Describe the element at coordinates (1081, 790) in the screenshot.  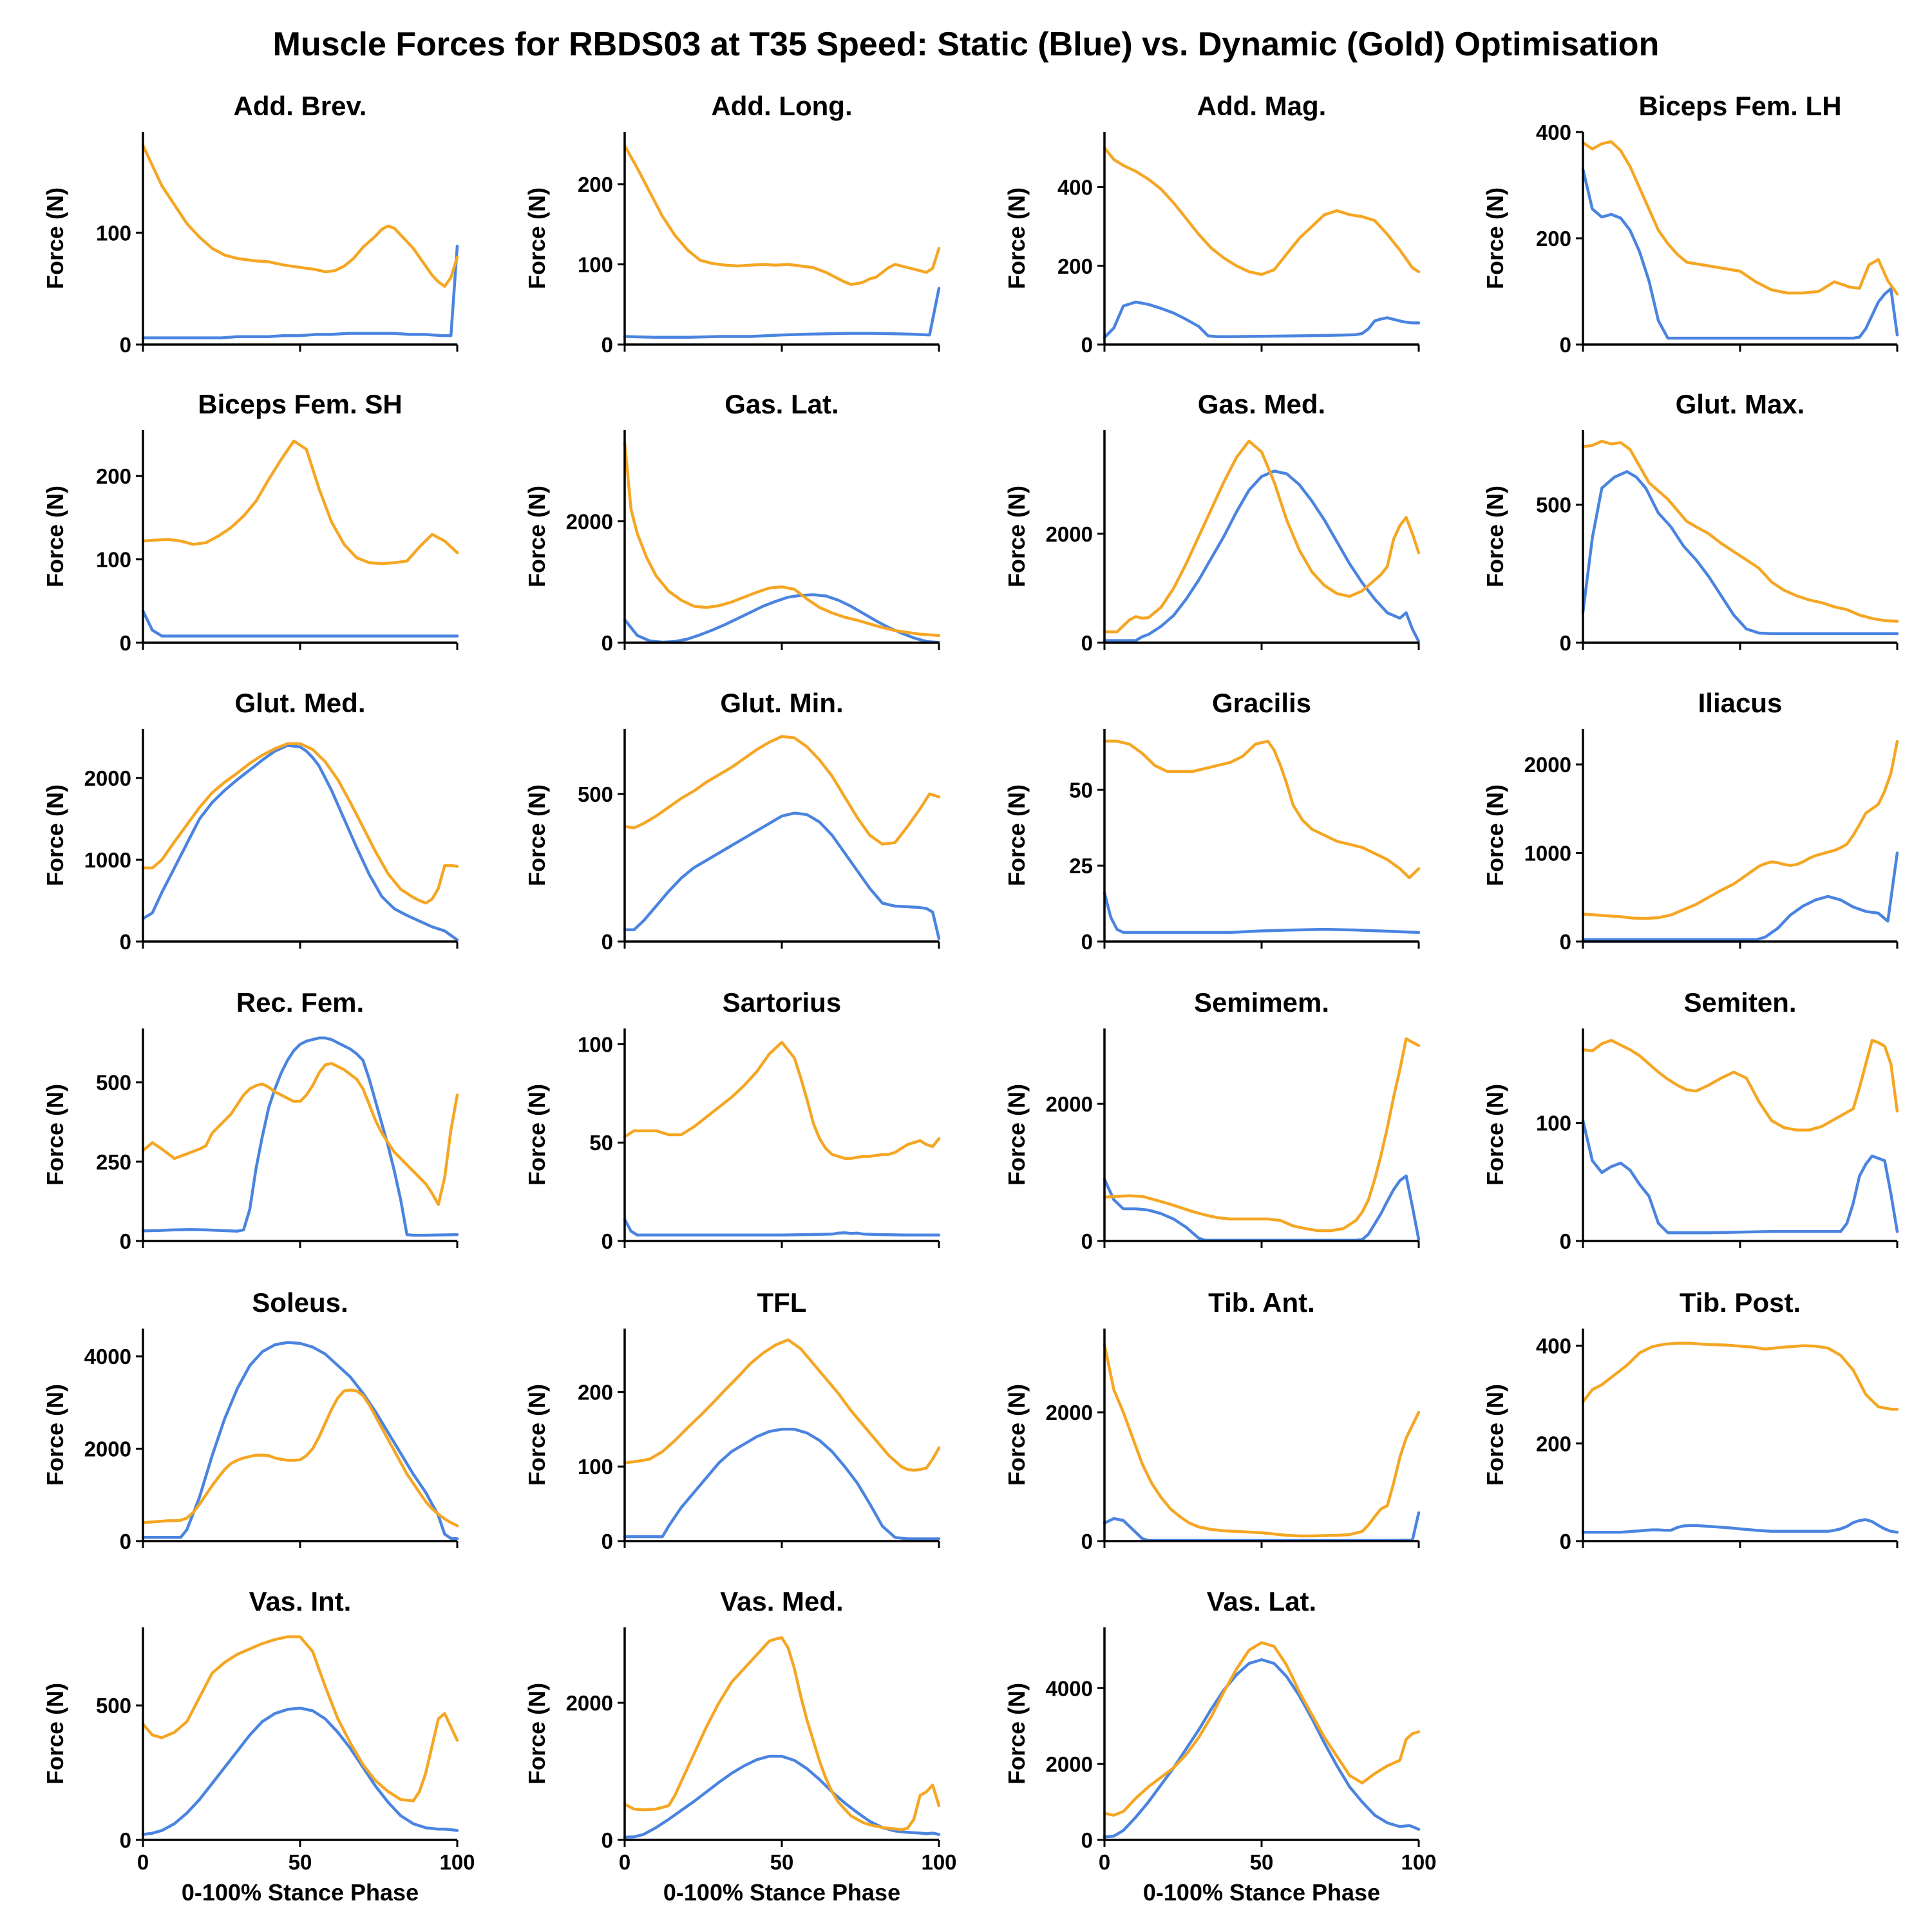
I see `y-tick-label: 50` at that location.